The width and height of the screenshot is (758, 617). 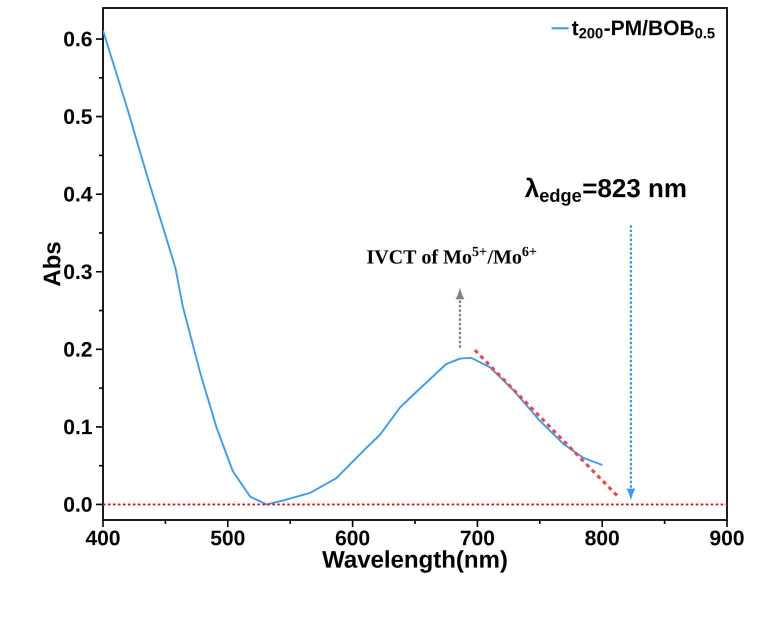 I want to click on y-tick-label: 0.5, so click(x=78, y=116).